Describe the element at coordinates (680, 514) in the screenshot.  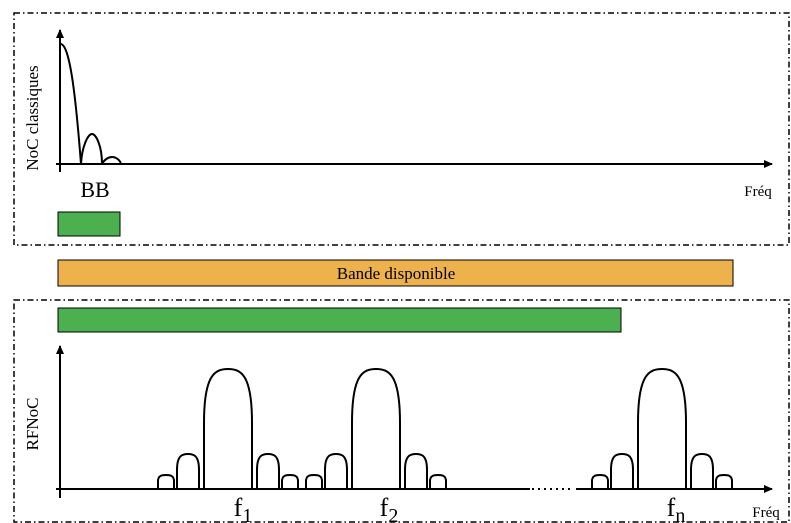
I see `carrier-subscript-n: n` at that location.